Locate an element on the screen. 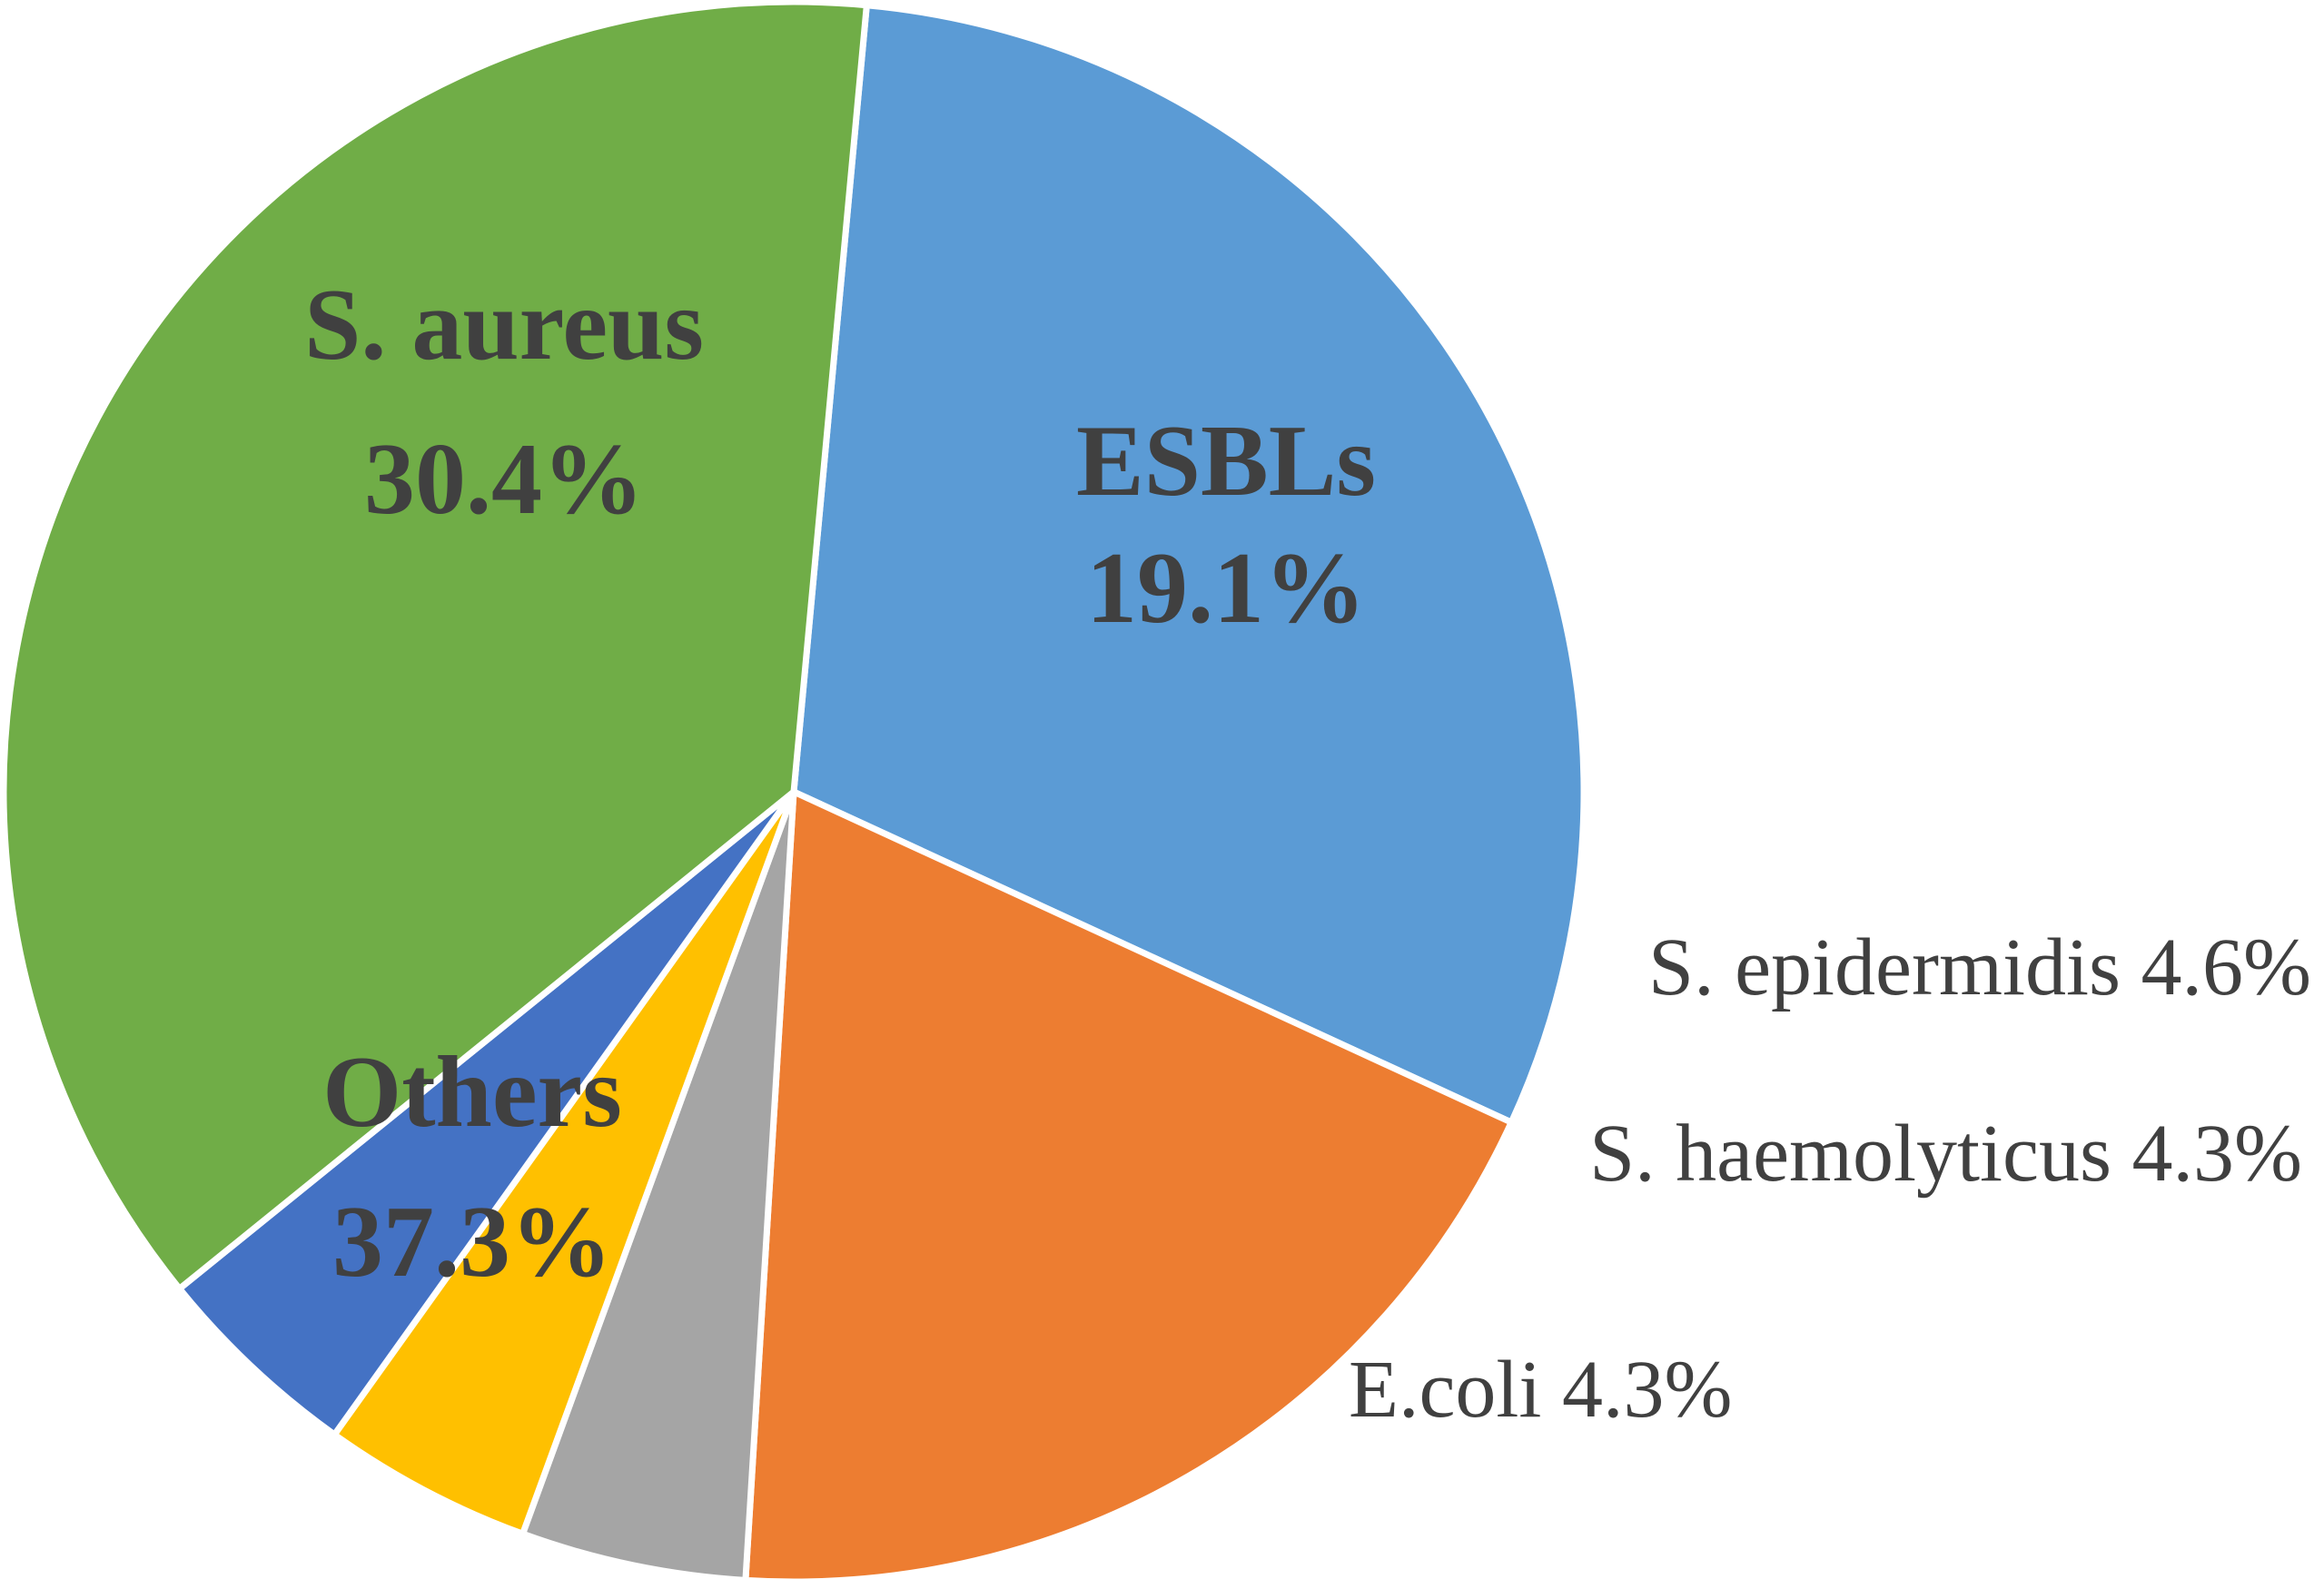  slice-value-label-s-epidermidis: 4.6% is located at coordinates (2226, 967).